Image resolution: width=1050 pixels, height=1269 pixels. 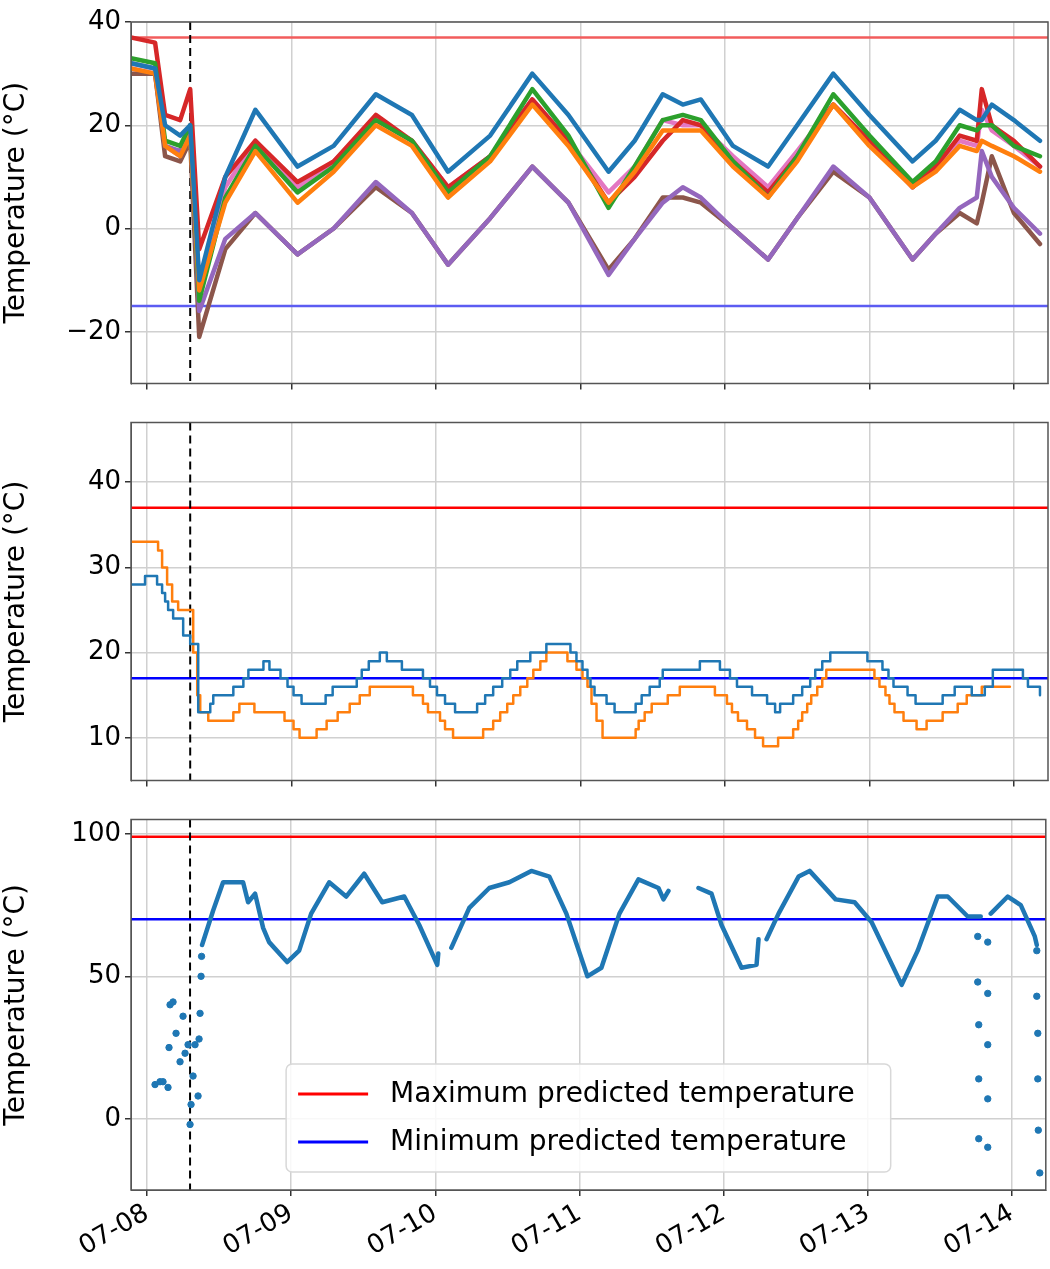 What do you see at coordinates (622, 1093) in the screenshot?
I see `legend-label: Maximum predicted temperature` at bounding box center [622, 1093].